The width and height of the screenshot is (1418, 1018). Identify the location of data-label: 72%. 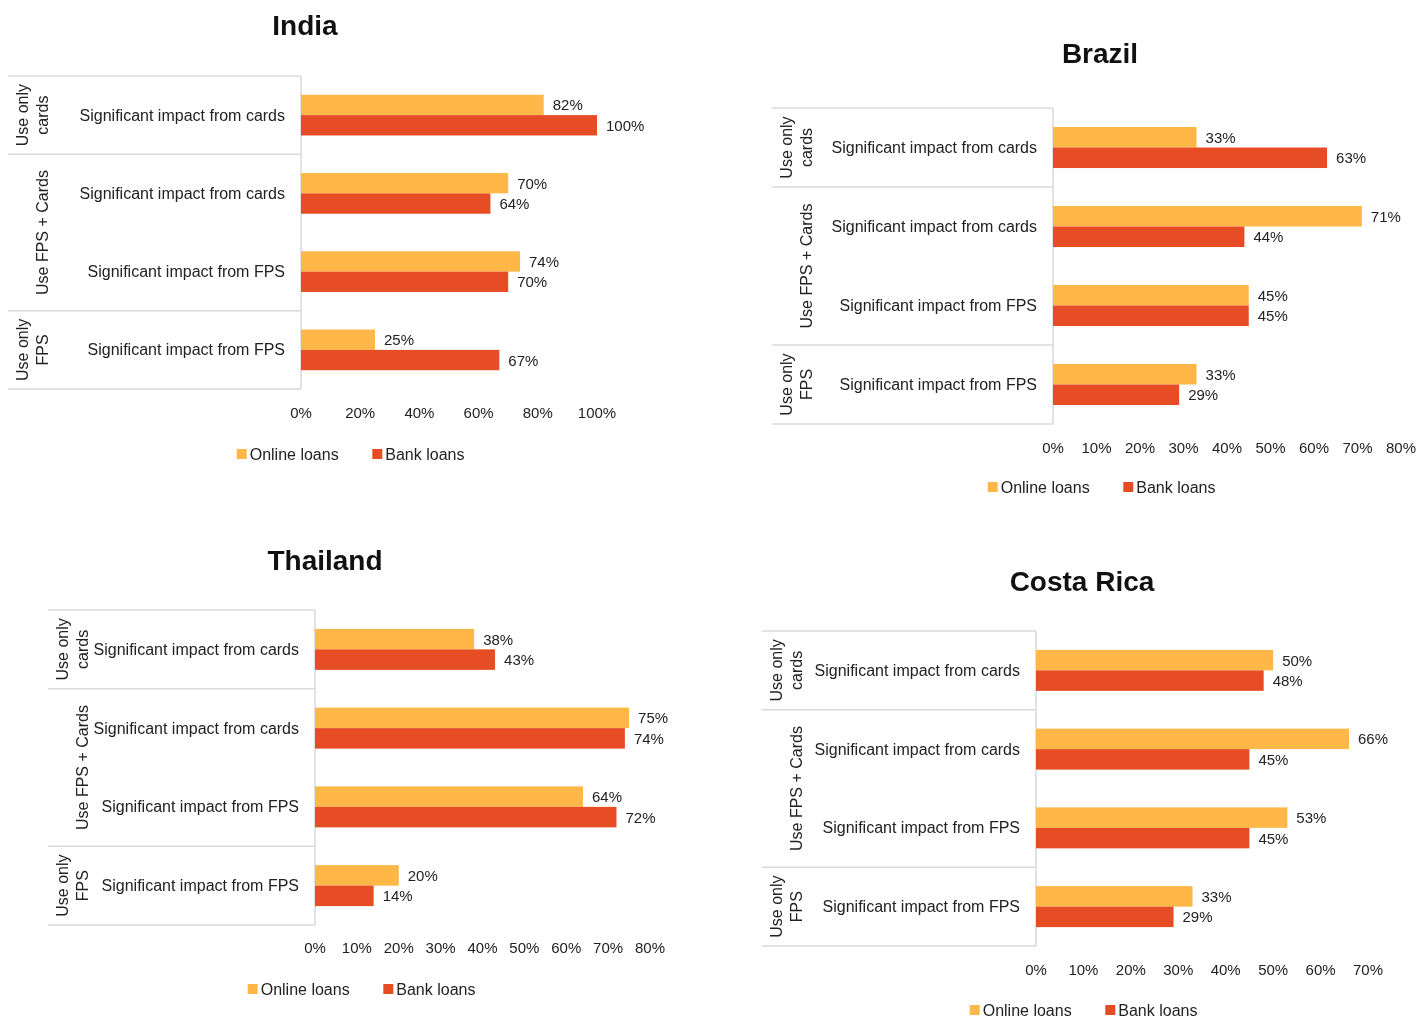
(640, 817).